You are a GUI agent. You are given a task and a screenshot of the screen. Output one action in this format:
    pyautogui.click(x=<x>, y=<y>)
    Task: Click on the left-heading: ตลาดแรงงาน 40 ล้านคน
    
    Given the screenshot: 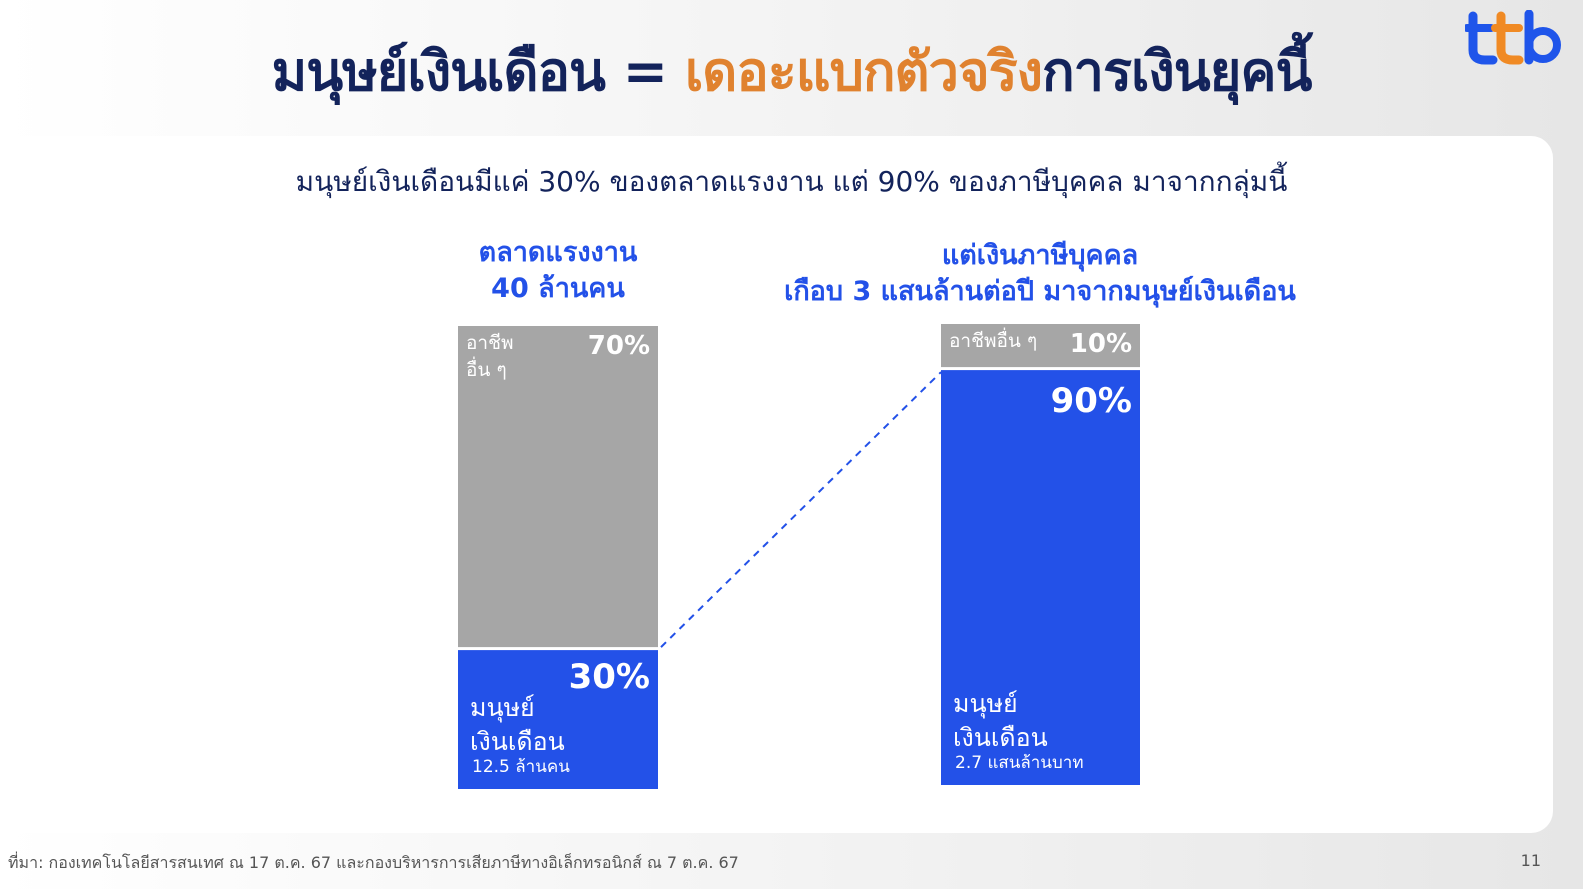 What is the action you would take?
    pyautogui.click(x=558, y=271)
    